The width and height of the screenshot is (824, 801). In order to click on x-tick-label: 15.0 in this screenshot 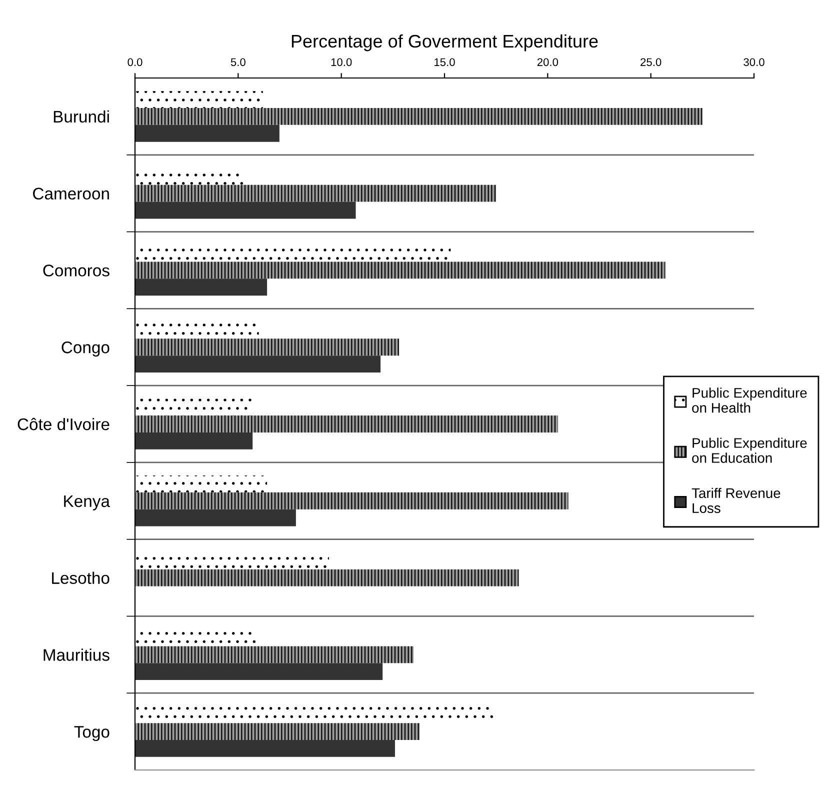, I will do `click(444, 62)`.